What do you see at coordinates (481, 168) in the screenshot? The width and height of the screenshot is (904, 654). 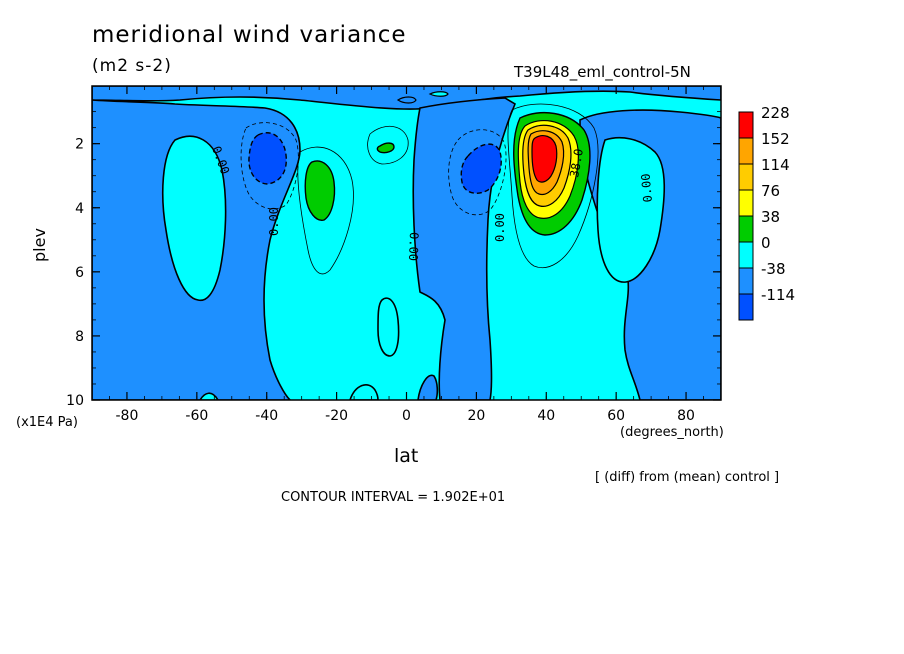 I see `fill-strong-negative-center` at bounding box center [481, 168].